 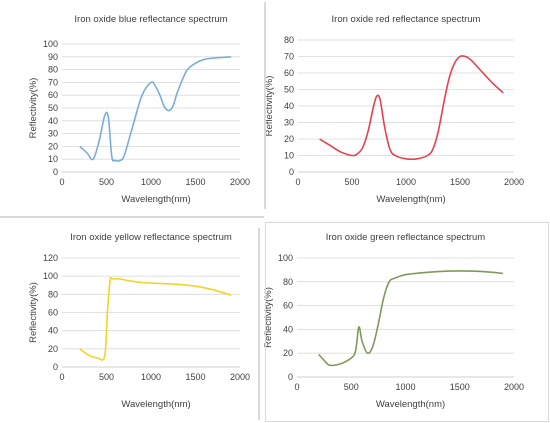 I want to click on chart-title: Iron oxide blue reflectance spectrum, so click(x=150, y=19).